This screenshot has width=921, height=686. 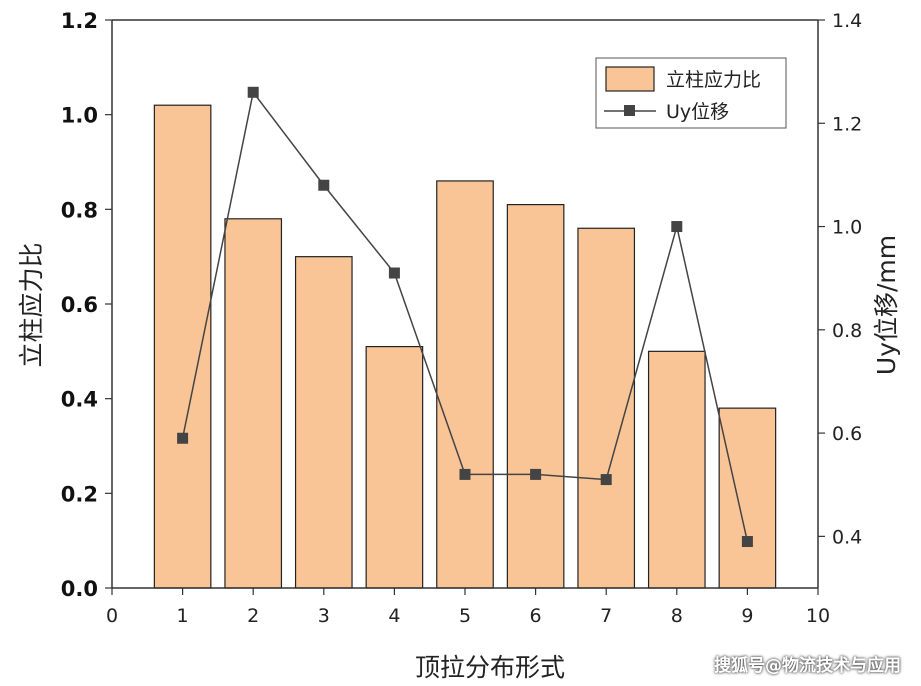 I want to click on y-tick-label: 0.2, so click(x=79, y=494).